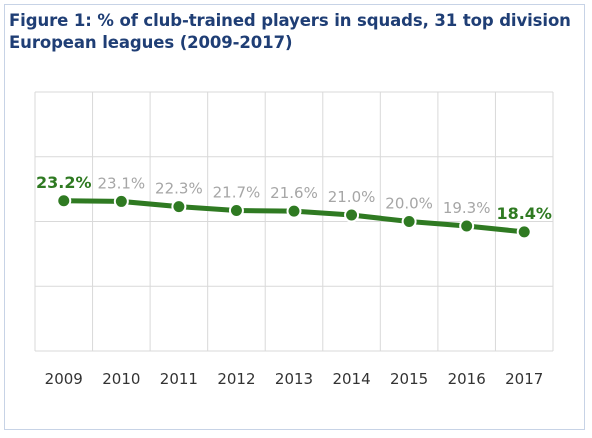 This screenshot has width=592, height=438. I want to click on data-label-2009: 23.2%, so click(64, 182).